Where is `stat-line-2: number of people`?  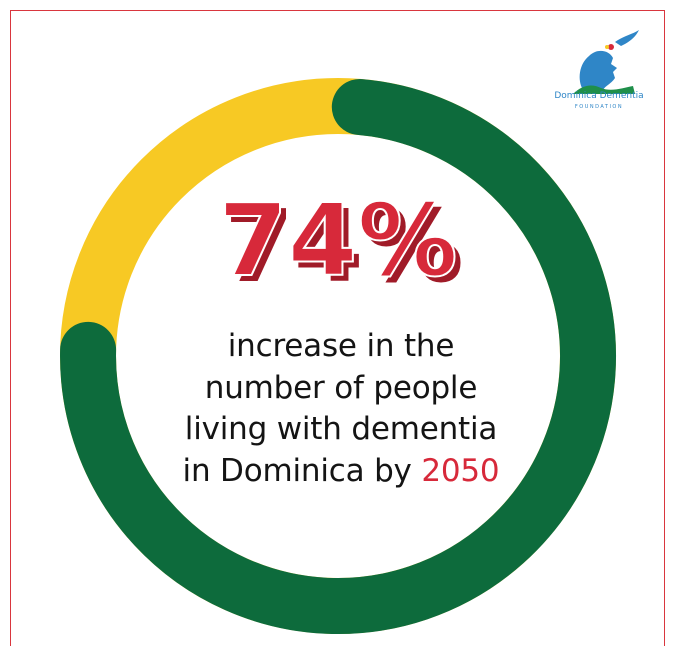
stat-line-2: number of people is located at coordinates (341, 387).